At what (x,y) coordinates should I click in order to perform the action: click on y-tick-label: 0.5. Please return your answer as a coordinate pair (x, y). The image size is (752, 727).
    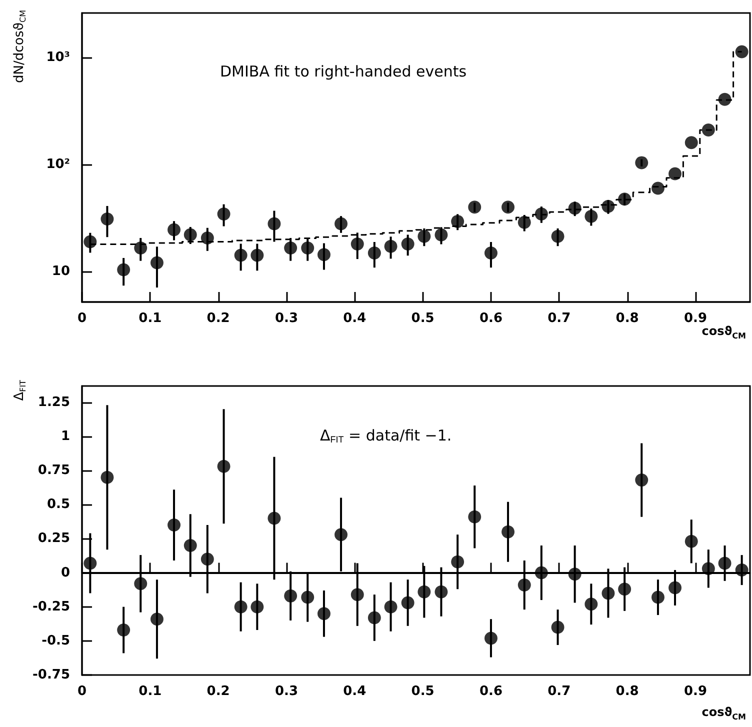
    Looking at the image, I should click on (58, 504).